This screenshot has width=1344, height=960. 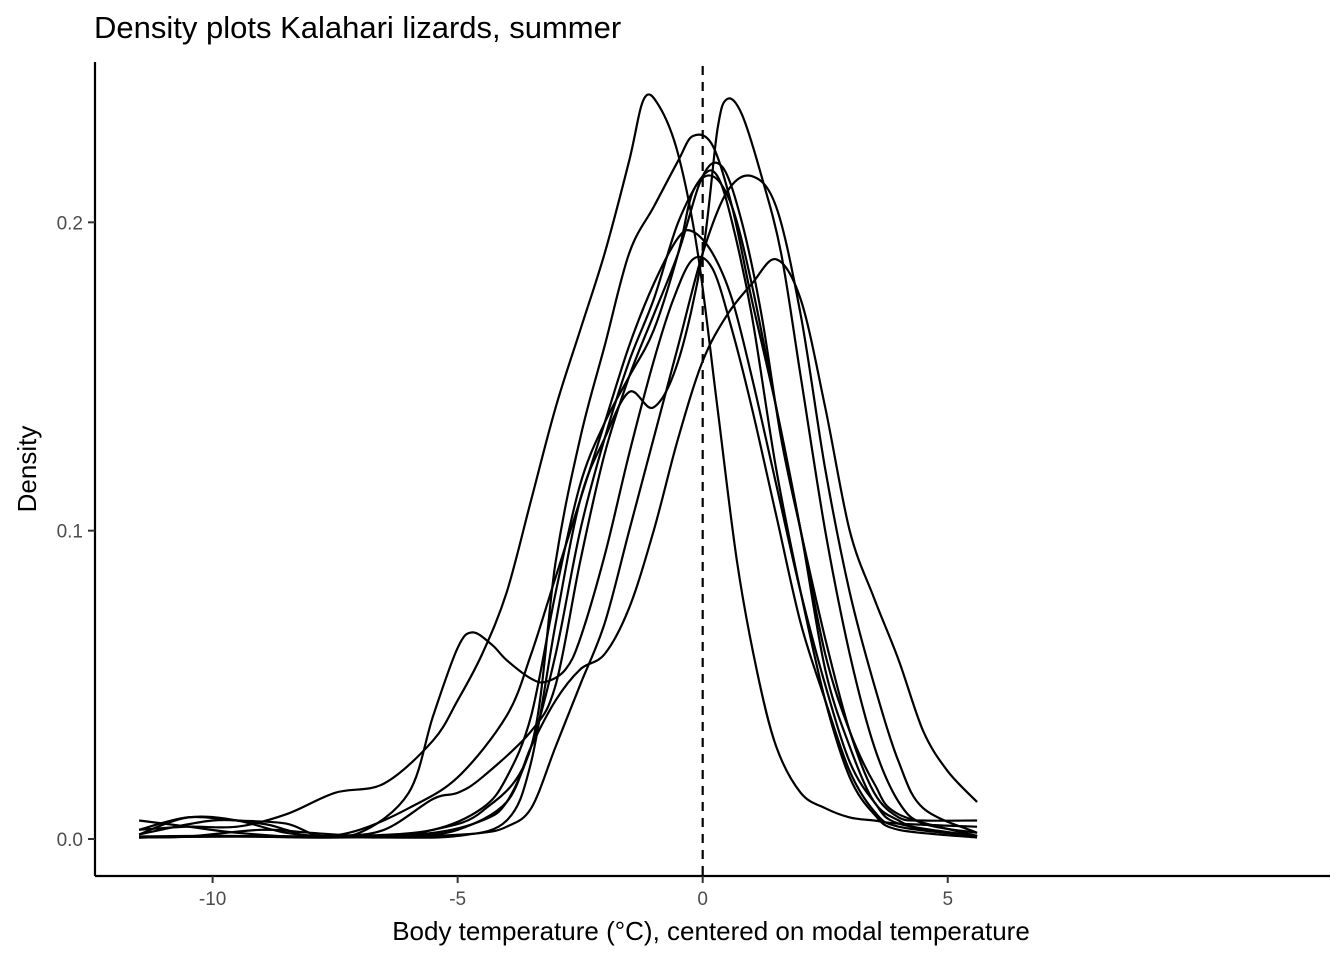 I want to click on x-tick-label: 0, so click(x=702, y=899).